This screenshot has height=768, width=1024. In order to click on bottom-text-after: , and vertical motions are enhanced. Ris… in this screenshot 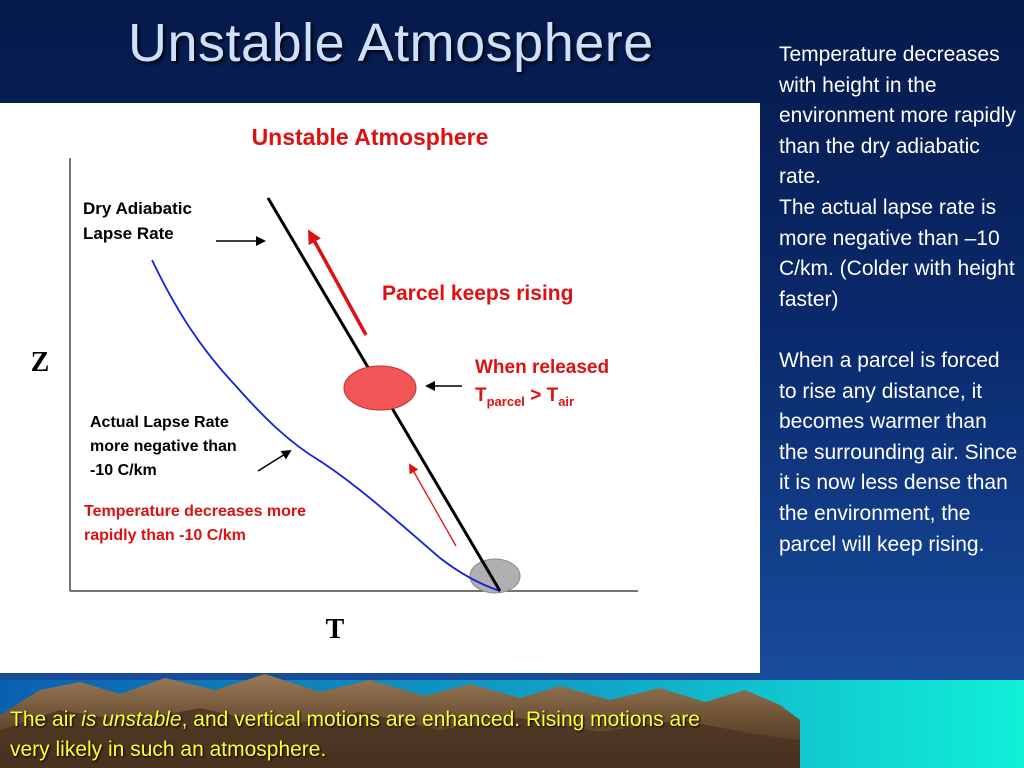, I will do `click(355, 734)`.